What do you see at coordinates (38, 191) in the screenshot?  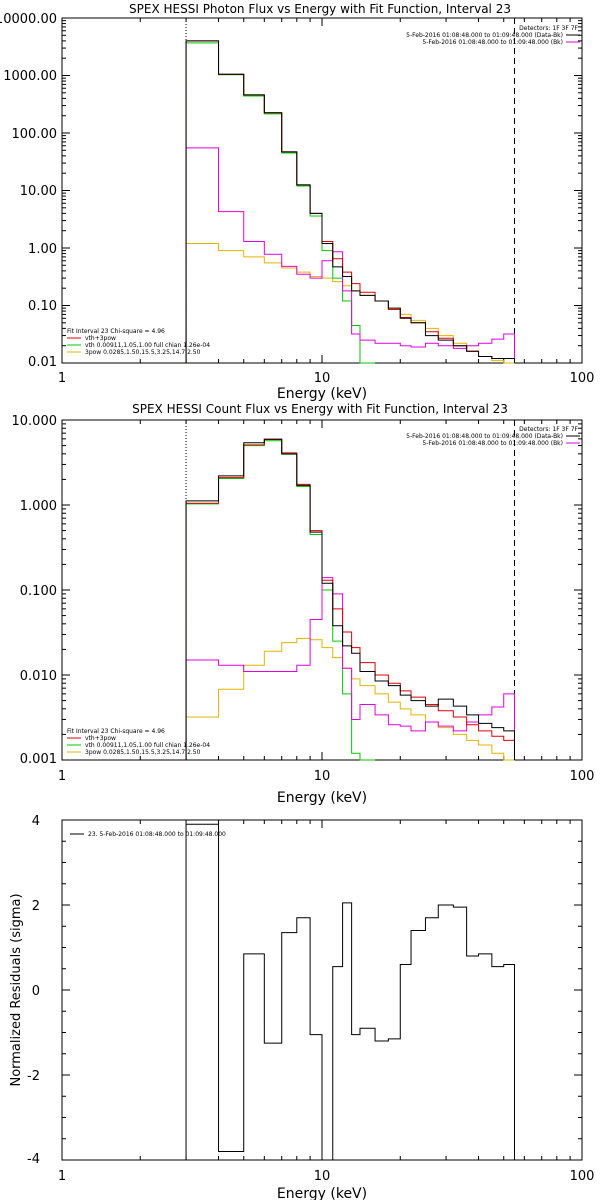 I see `y-tick-label: 10.00` at bounding box center [38, 191].